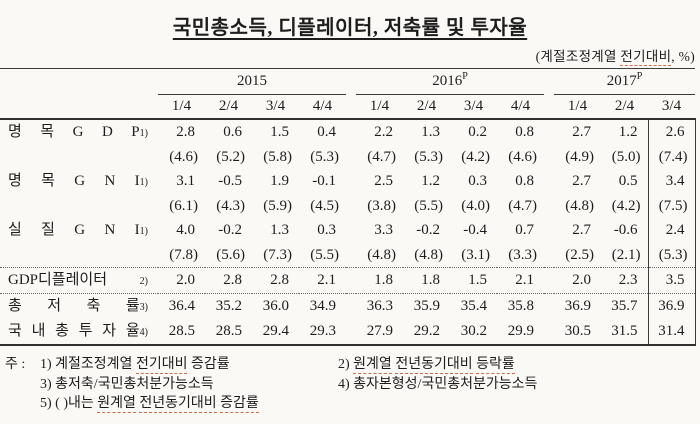 The height and width of the screenshot is (424, 700). I want to click on value-cell: 34.9, so click(322, 306).